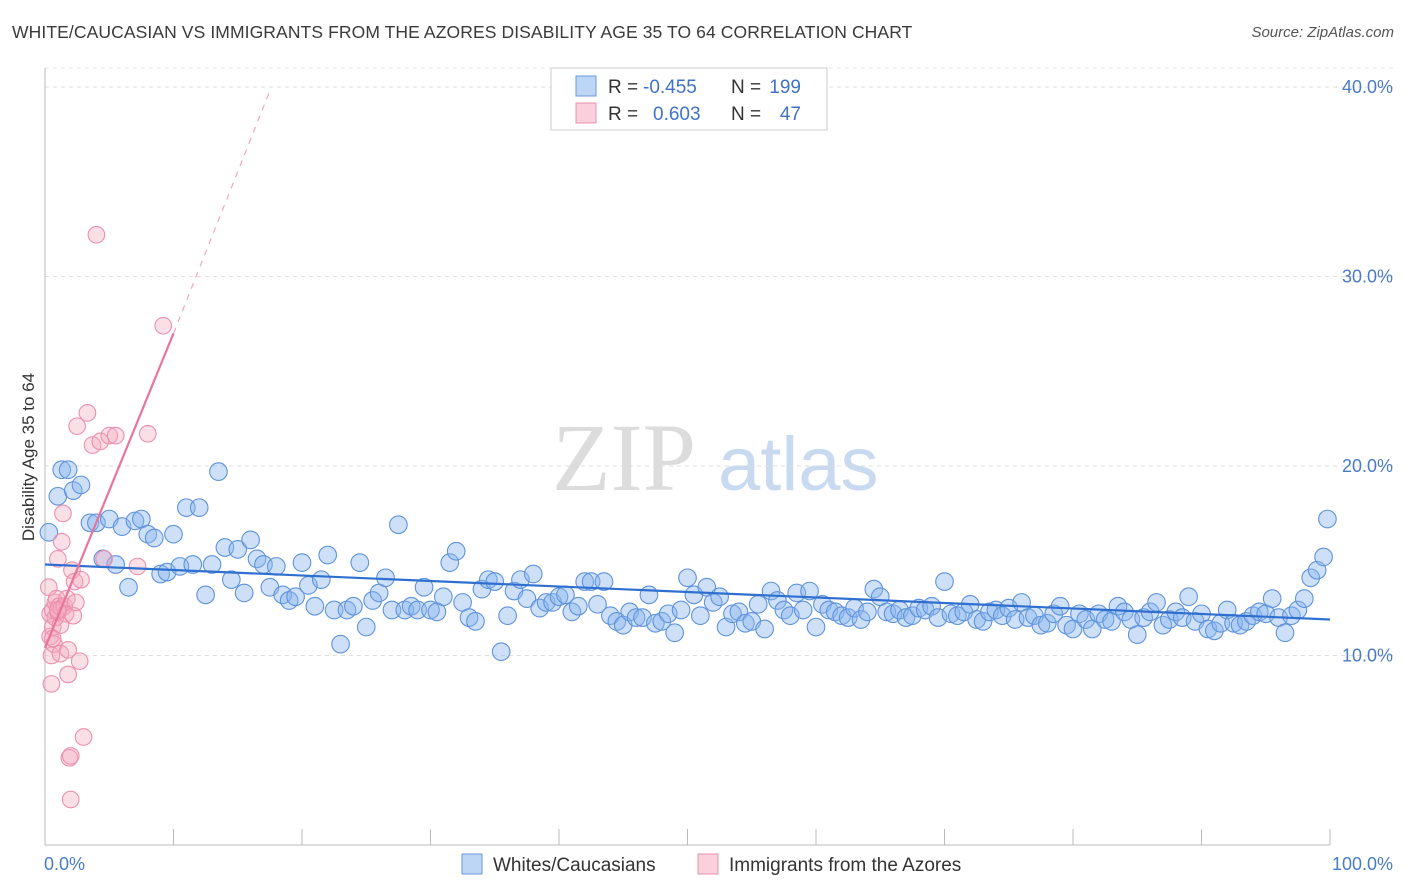 This screenshot has width=1406, height=892. Describe the element at coordinates (790, 114) in the screenshot. I see `legend-n-value-2: 47` at that location.